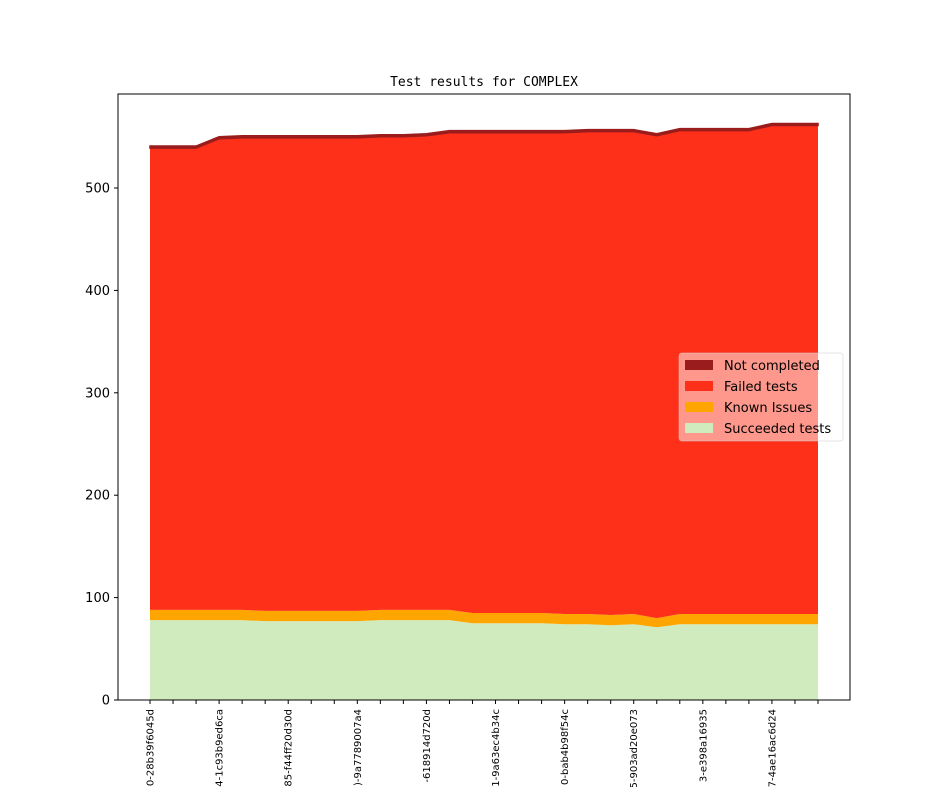 The width and height of the screenshot is (944, 787). What do you see at coordinates (777, 429) in the screenshot?
I see `legend-label: Succeeded tests` at bounding box center [777, 429].